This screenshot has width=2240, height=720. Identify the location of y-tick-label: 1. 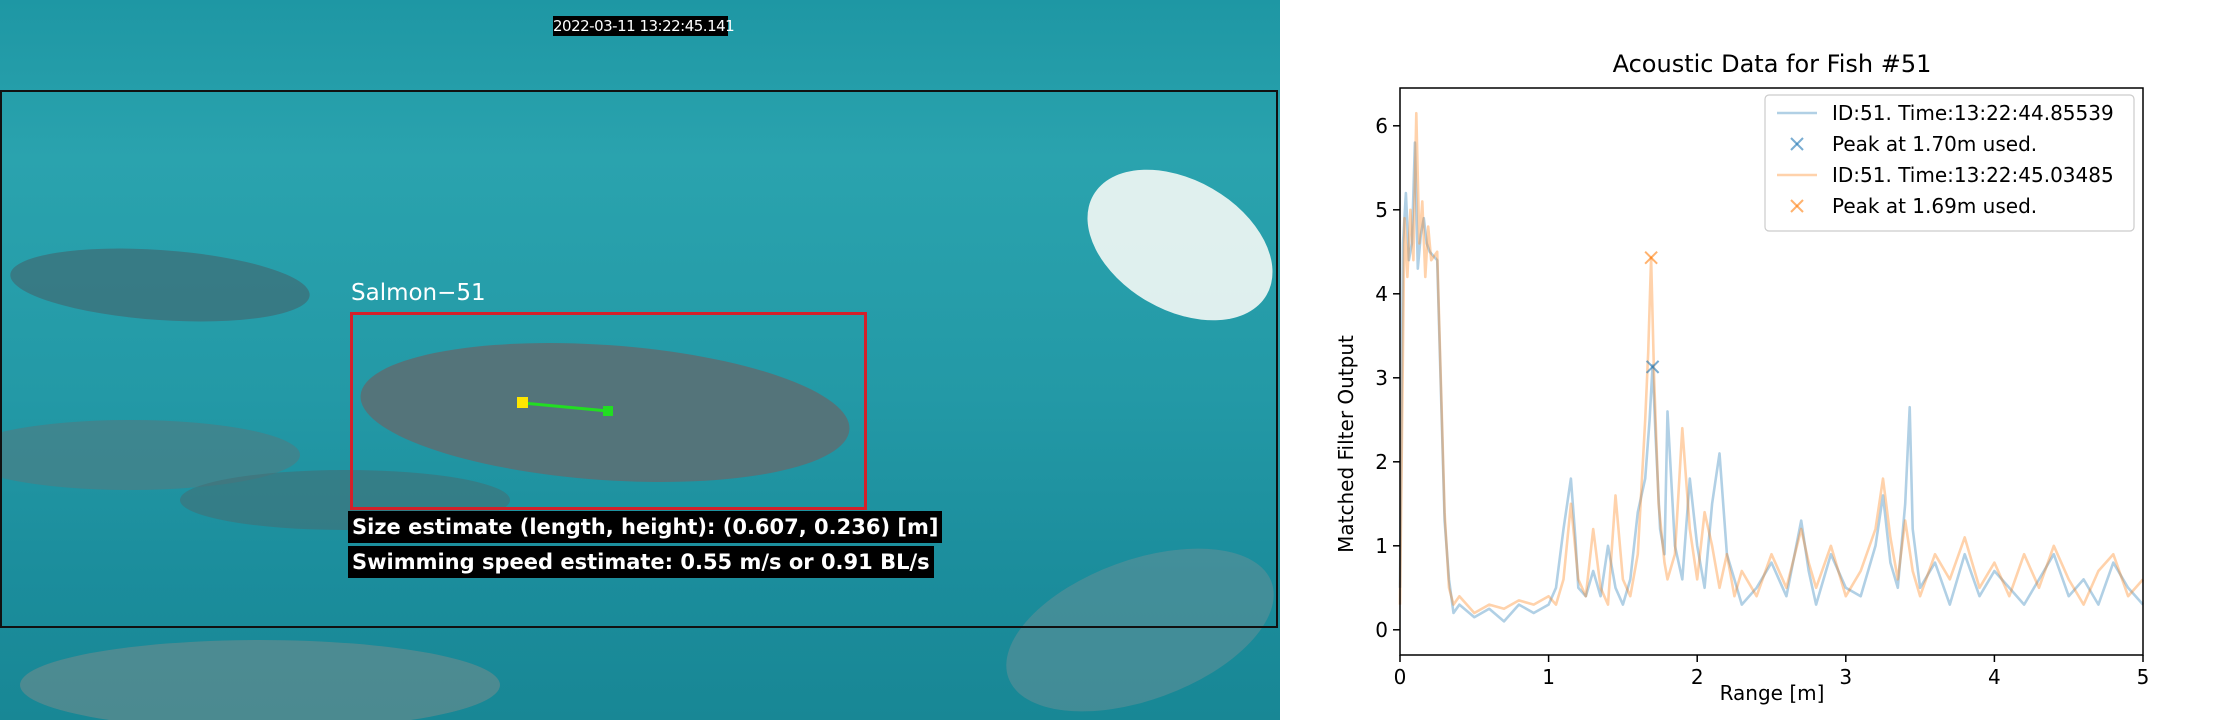
(1381, 546).